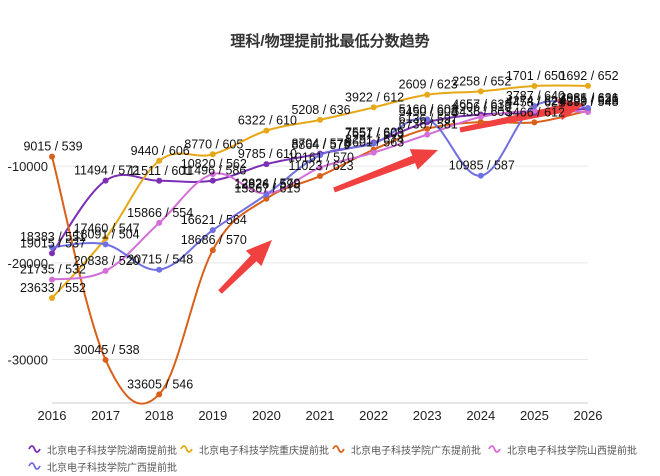 The height and width of the screenshot is (476, 660). What do you see at coordinates (535, 96) in the screenshot?
I see `data-label: 3787 / 640` at bounding box center [535, 96].